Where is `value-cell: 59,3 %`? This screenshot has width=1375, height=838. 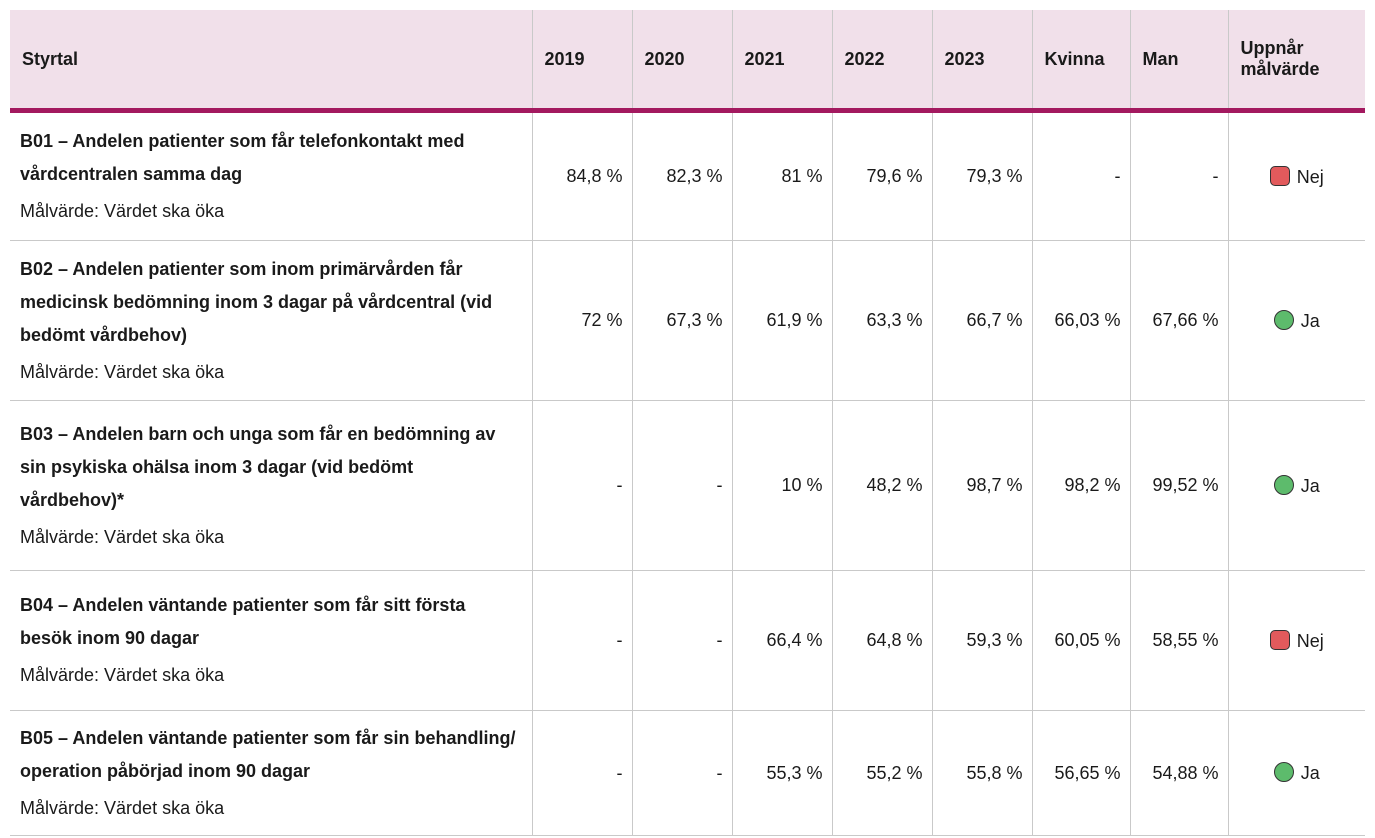
value-cell: 59,3 % is located at coordinates (982, 640).